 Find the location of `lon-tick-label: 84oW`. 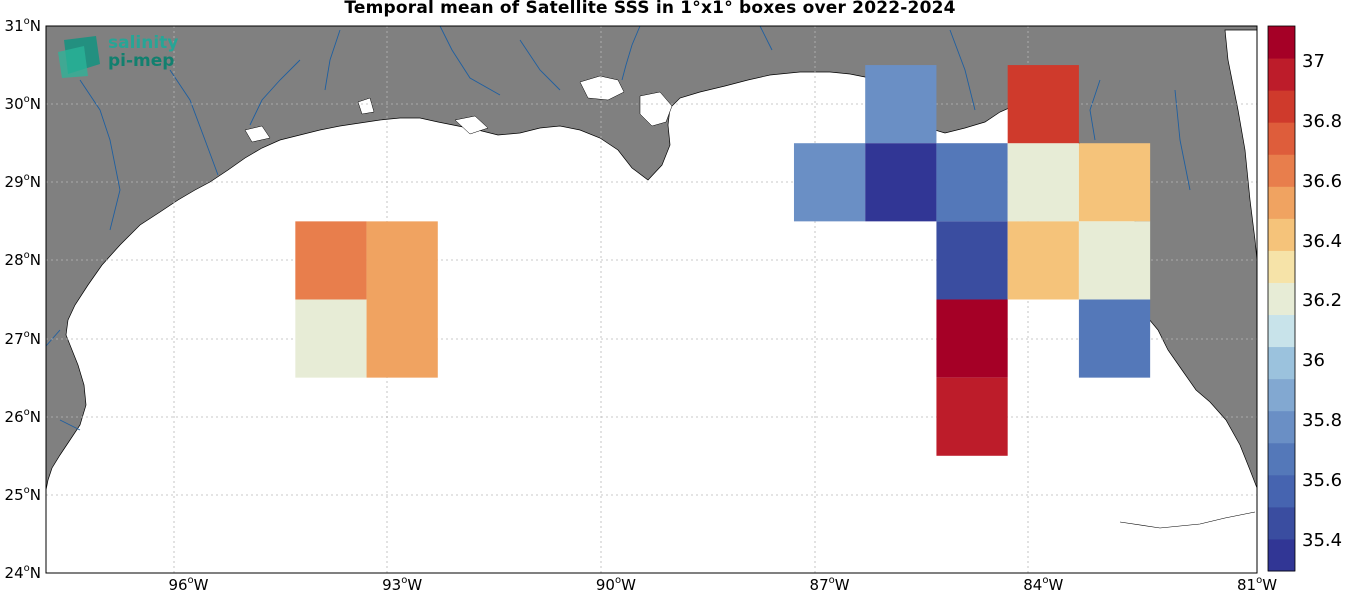

lon-tick-label: 84oW is located at coordinates (1043, 584).